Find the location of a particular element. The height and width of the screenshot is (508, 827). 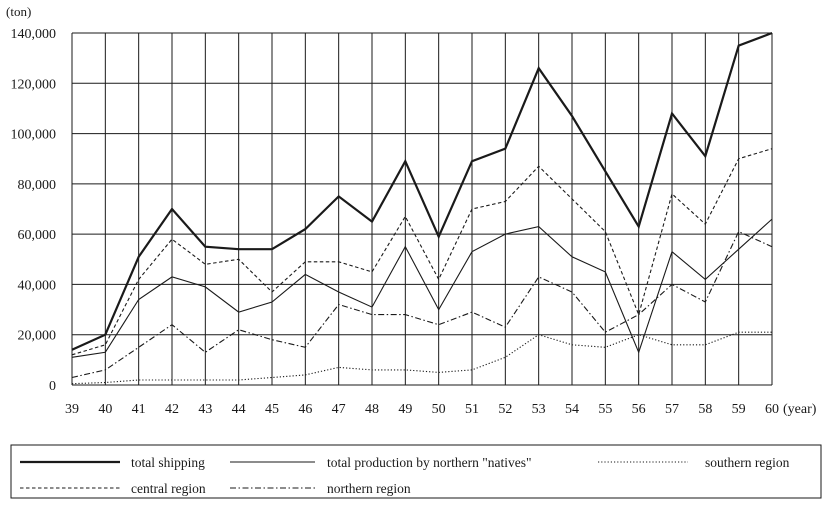

x-tick-label: 43 is located at coordinates (205, 409).